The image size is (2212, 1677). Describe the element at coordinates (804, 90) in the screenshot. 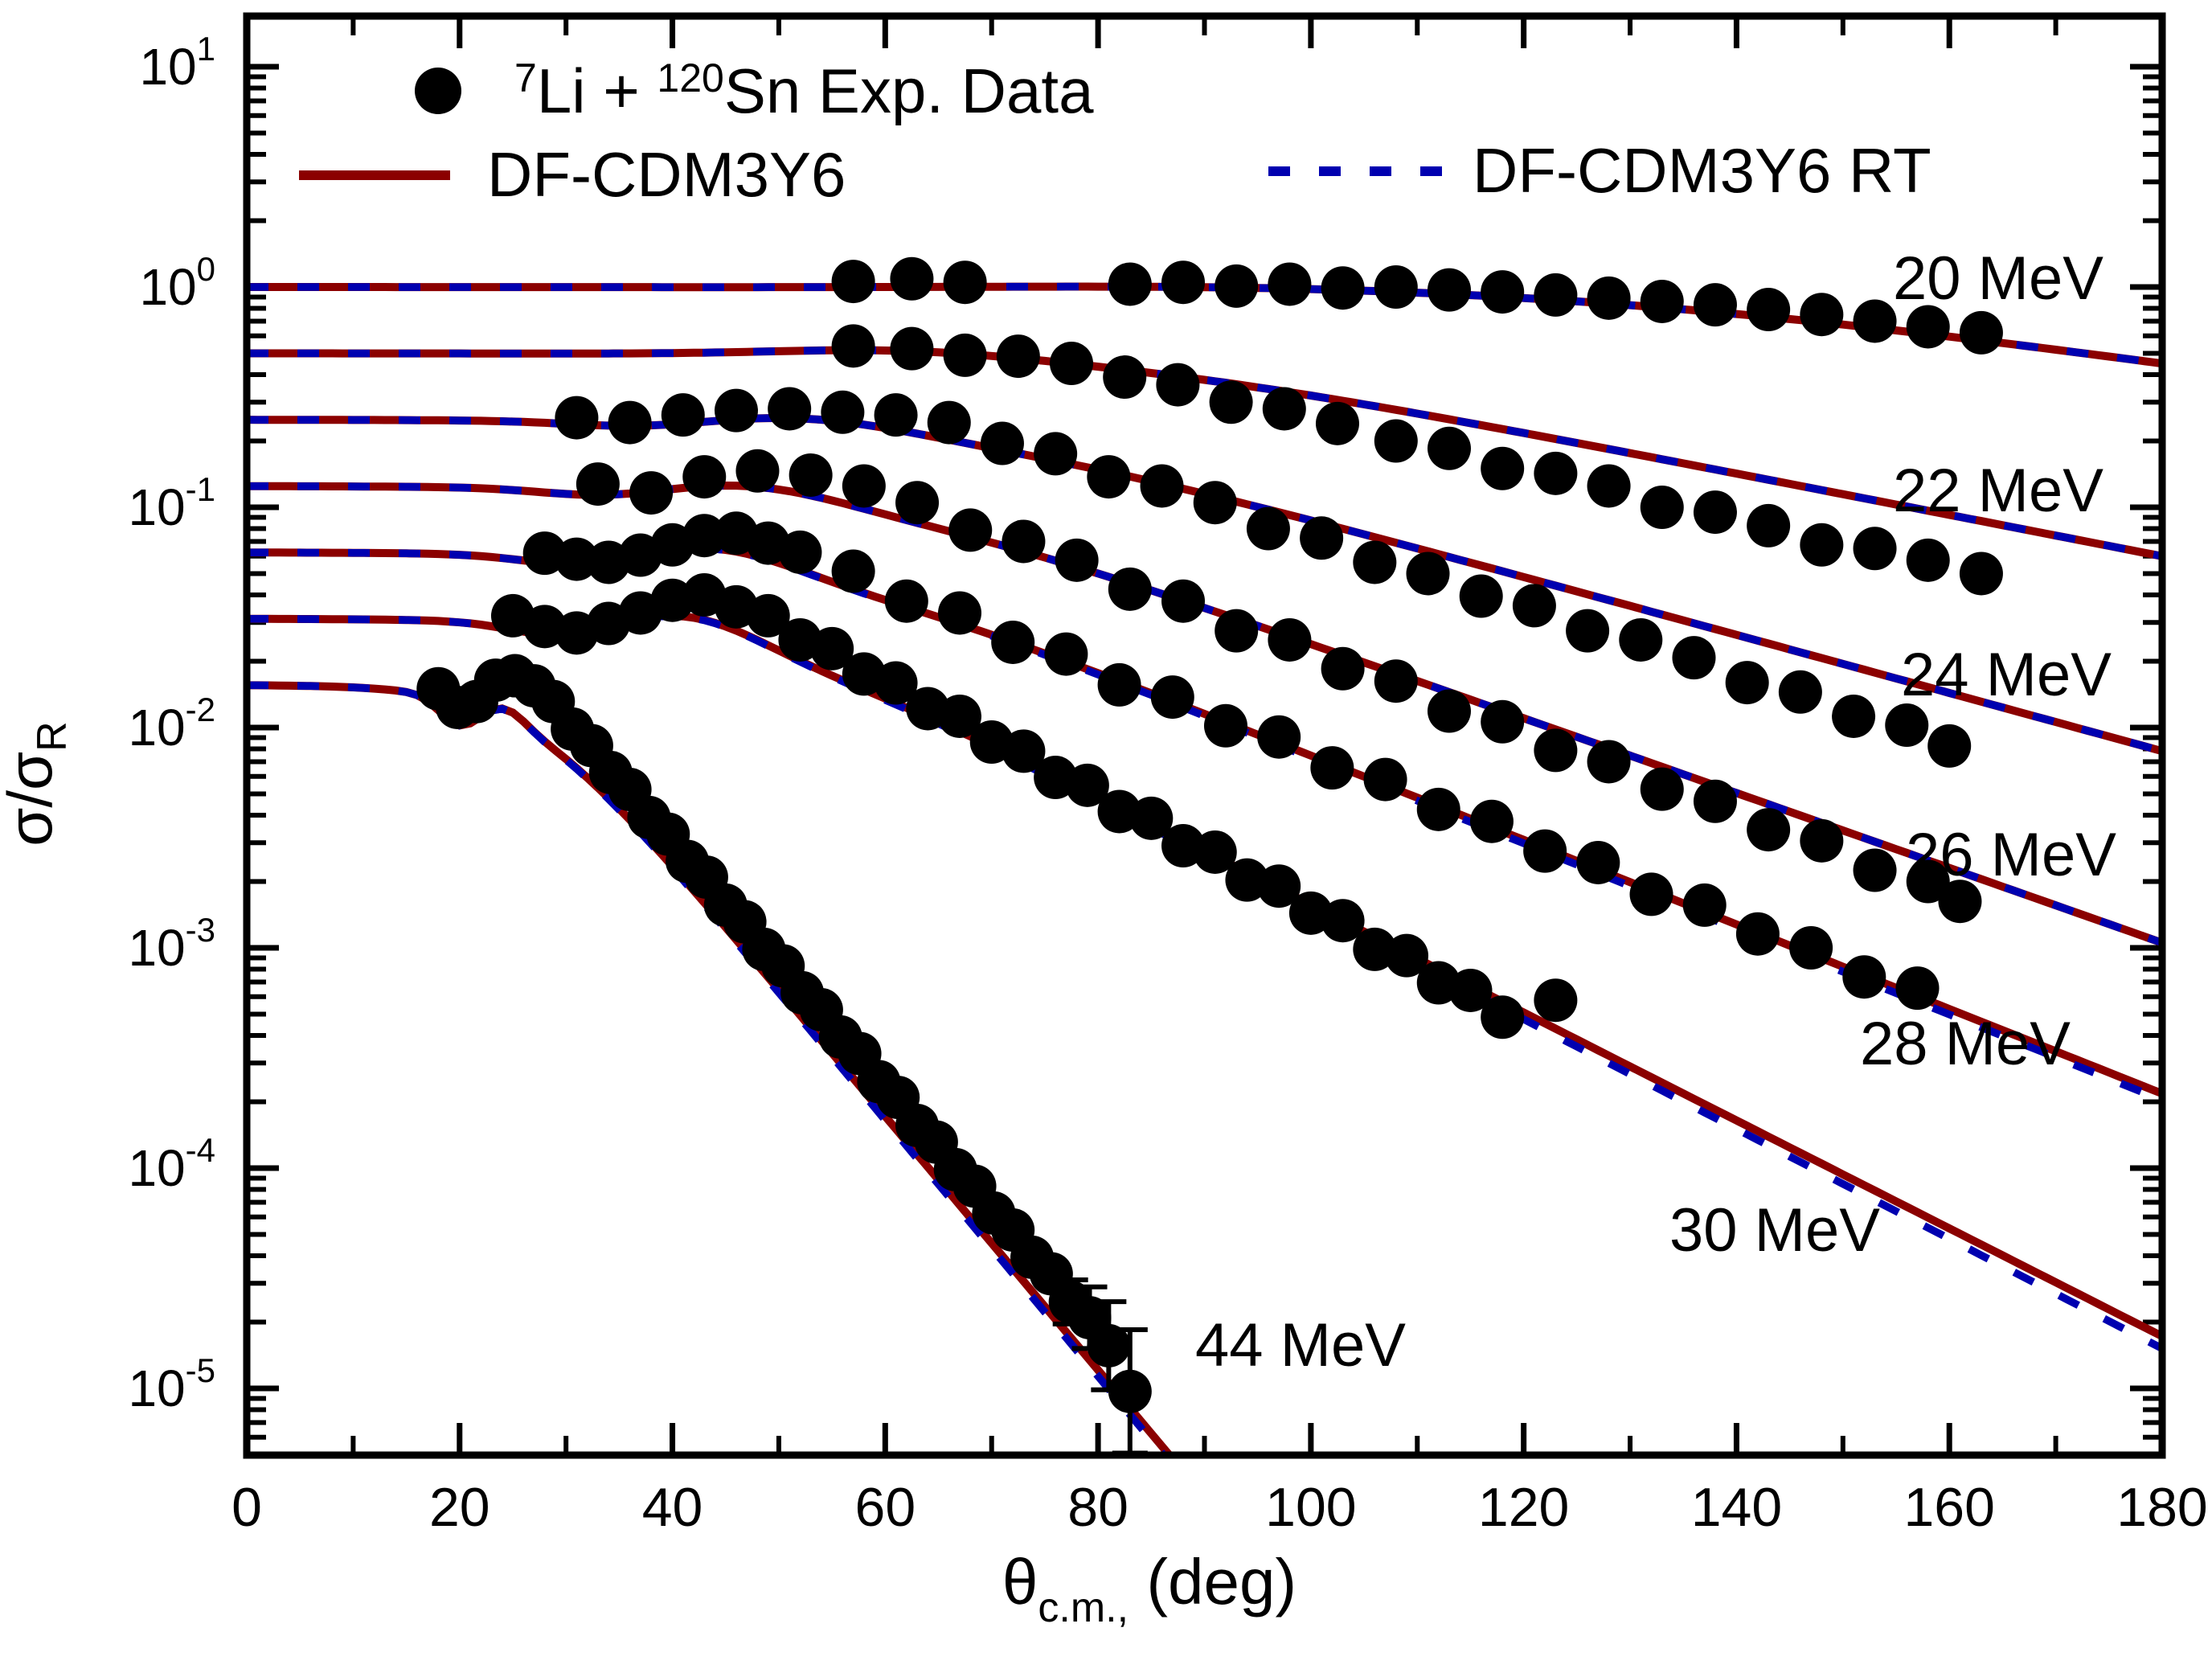

I see `legend-exp-label: 7Li + 120Sn Exp. Data` at that location.